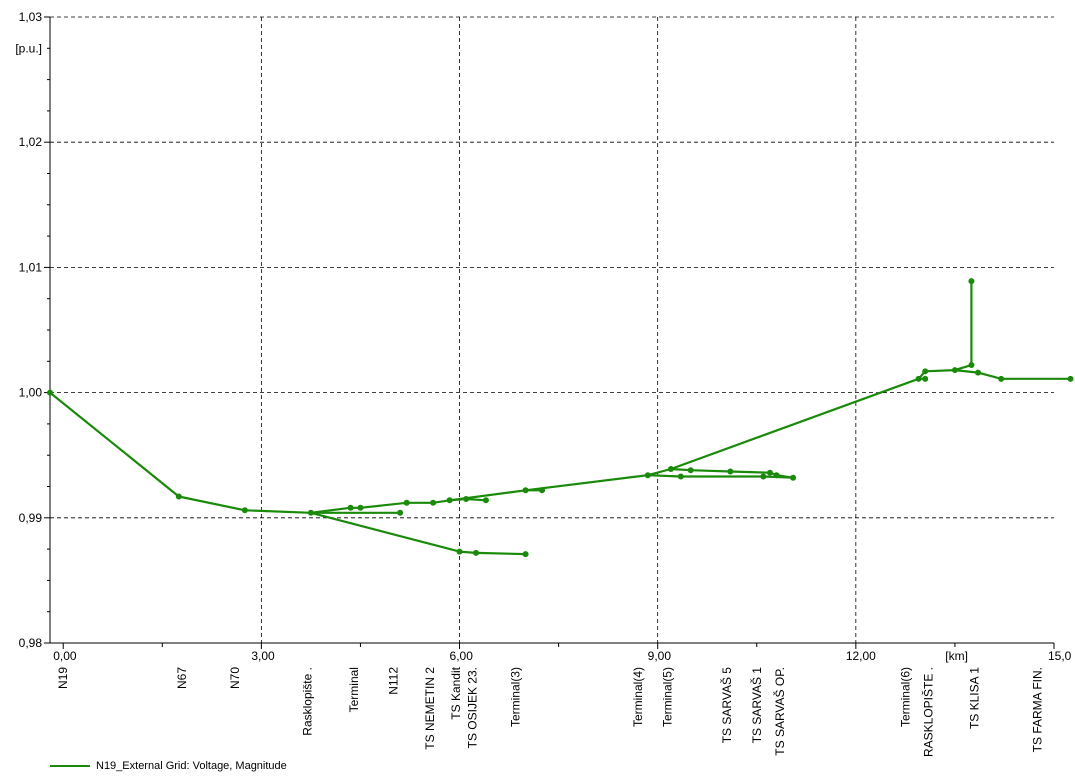  What do you see at coordinates (430, 708) in the screenshot?
I see `node-label: TS NEMETIN 2` at bounding box center [430, 708].